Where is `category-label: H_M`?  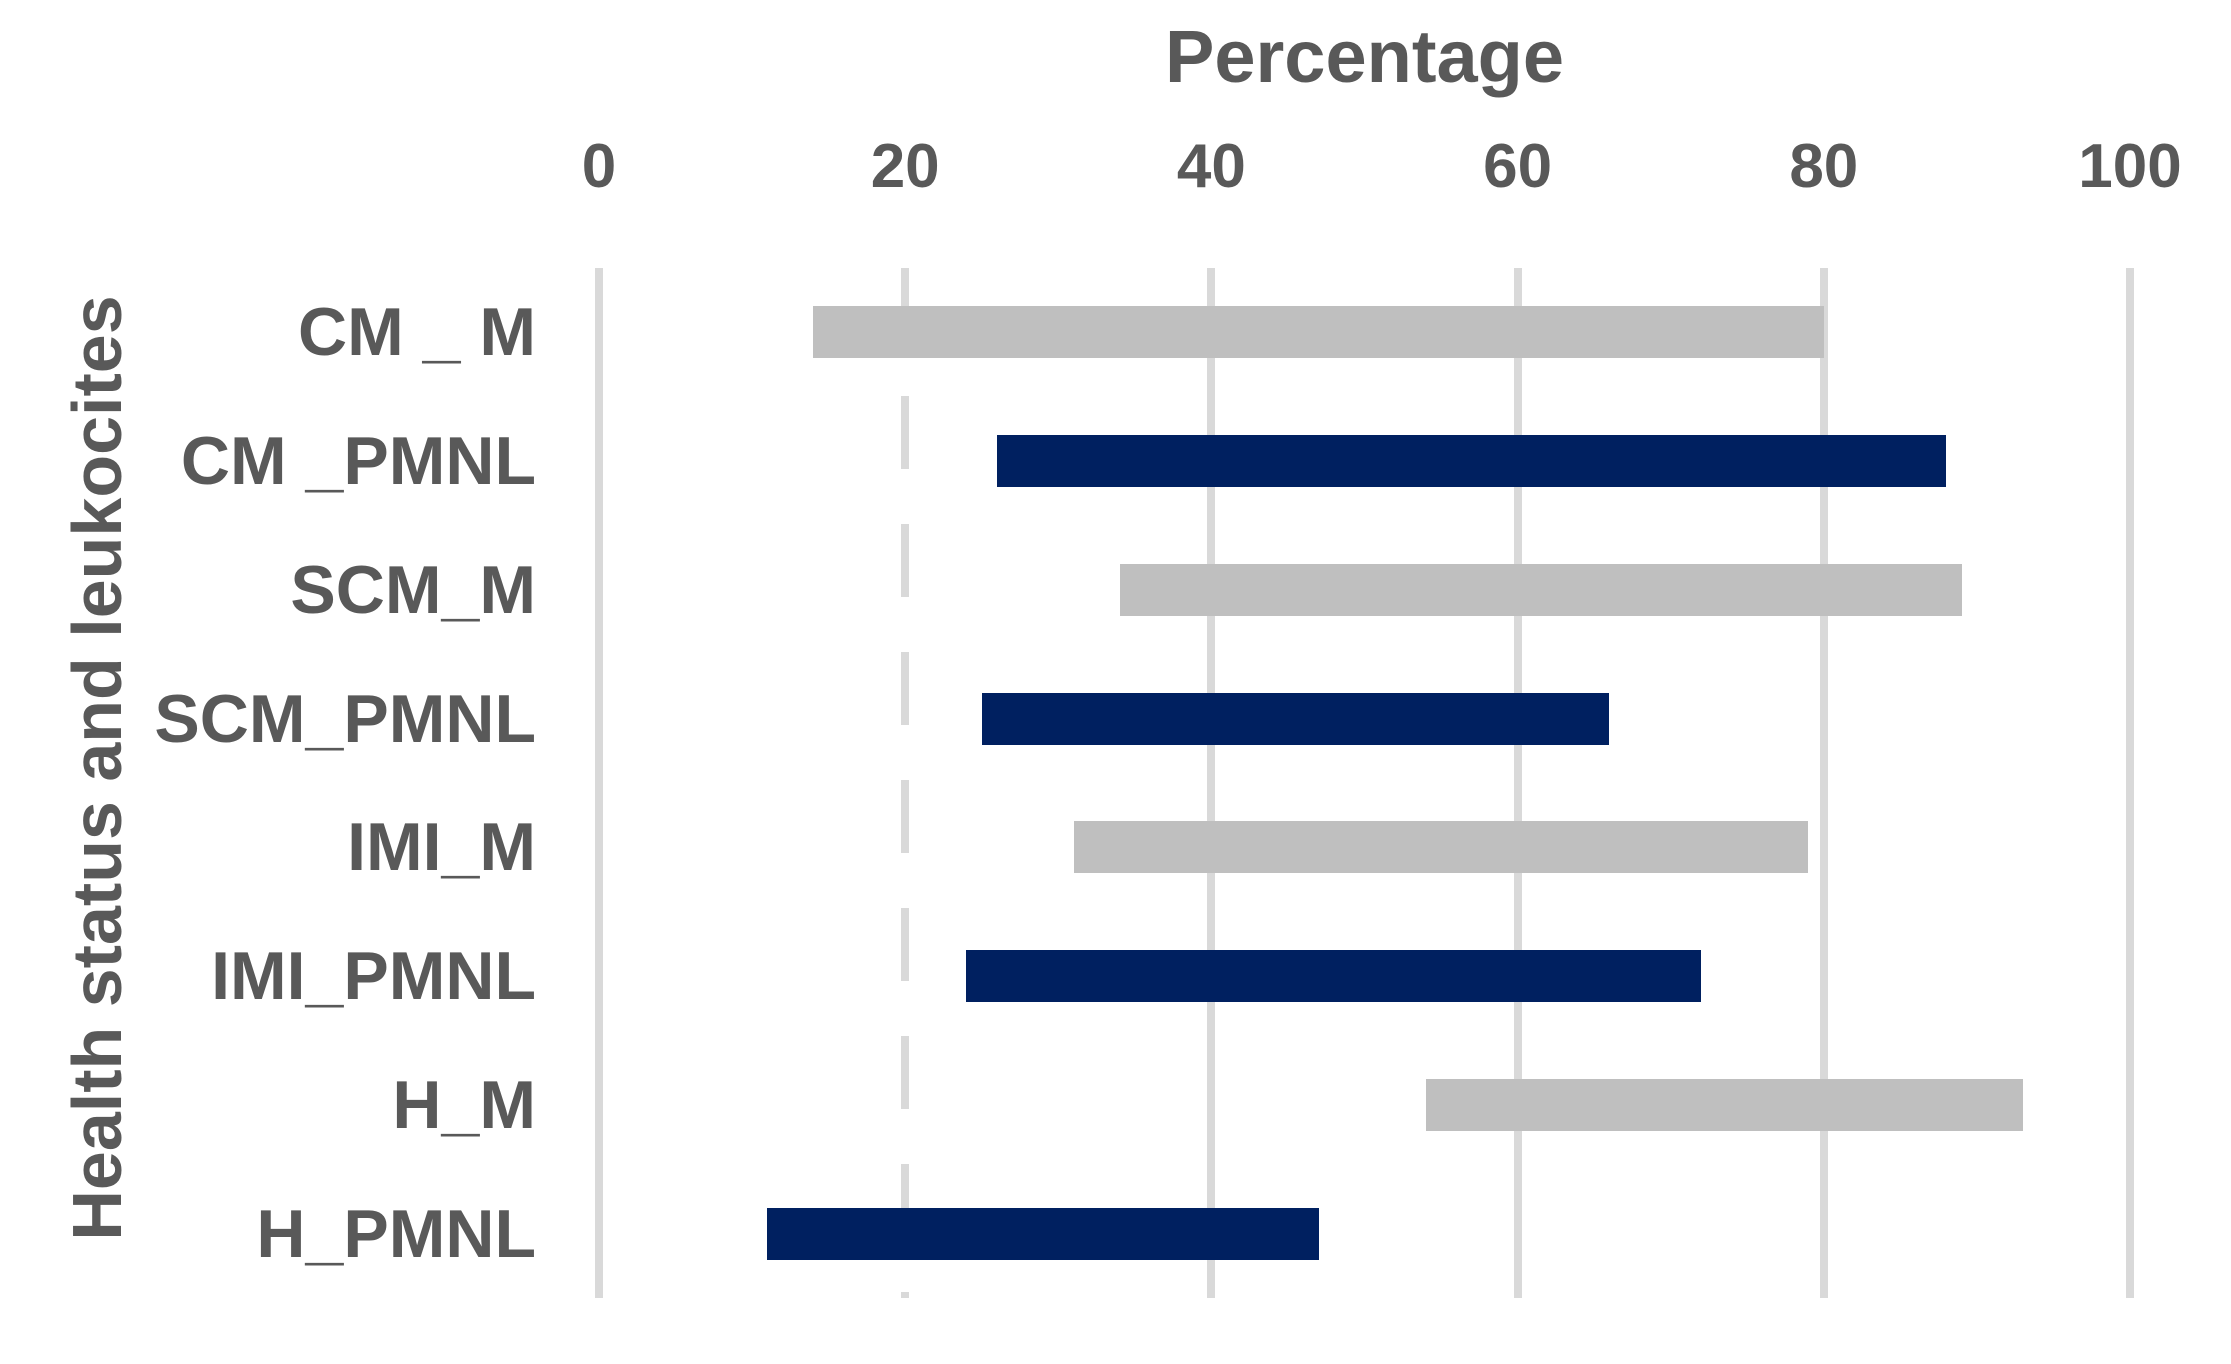 category-label: H_M is located at coordinates (464, 1104).